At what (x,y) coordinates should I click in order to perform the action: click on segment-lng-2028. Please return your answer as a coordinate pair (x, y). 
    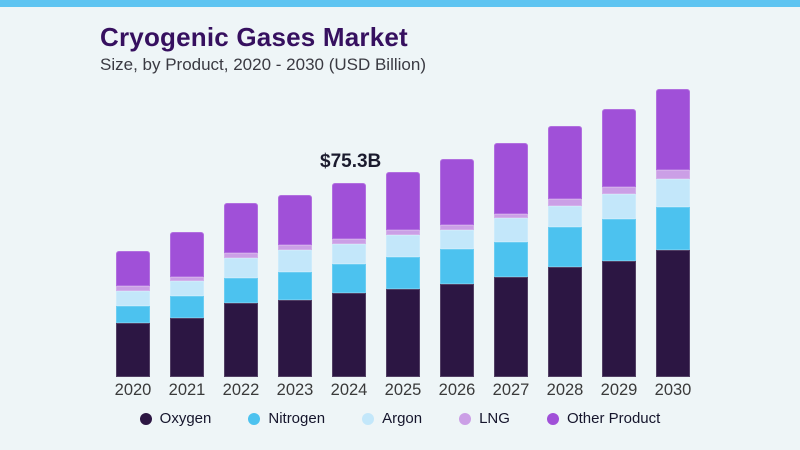
    Looking at the image, I should click on (565, 202).